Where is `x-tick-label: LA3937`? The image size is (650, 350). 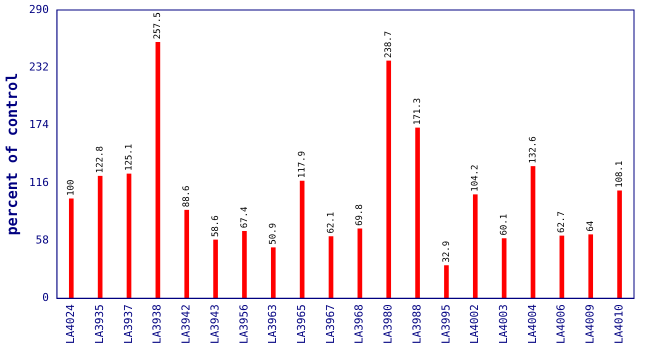
x-tick-label: LA3937 is located at coordinates (128, 324).